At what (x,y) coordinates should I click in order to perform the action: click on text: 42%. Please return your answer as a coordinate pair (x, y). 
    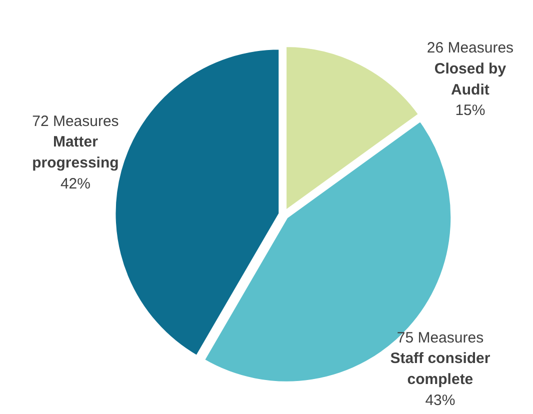
    Looking at the image, I should click on (75, 183).